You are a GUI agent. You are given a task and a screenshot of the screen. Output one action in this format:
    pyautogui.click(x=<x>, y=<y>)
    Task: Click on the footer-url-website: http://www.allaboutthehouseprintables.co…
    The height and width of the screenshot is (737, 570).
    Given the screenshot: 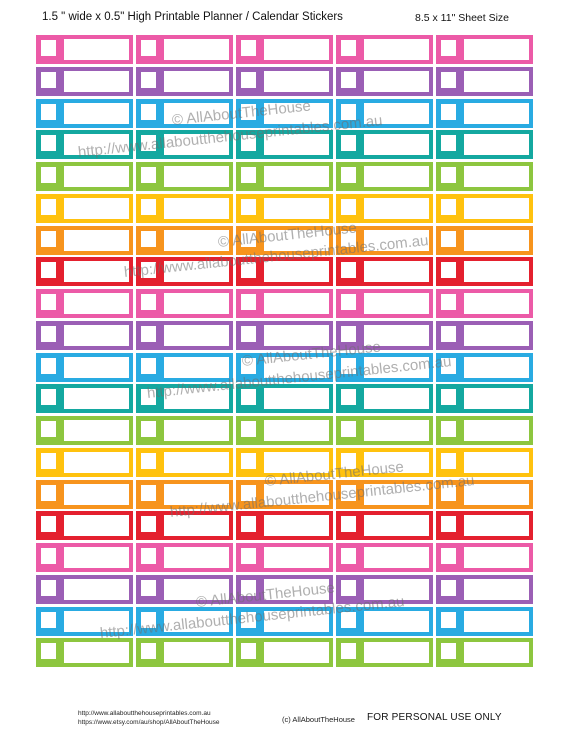 What is the action you would take?
    pyautogui.click(x=144, y=713)
    